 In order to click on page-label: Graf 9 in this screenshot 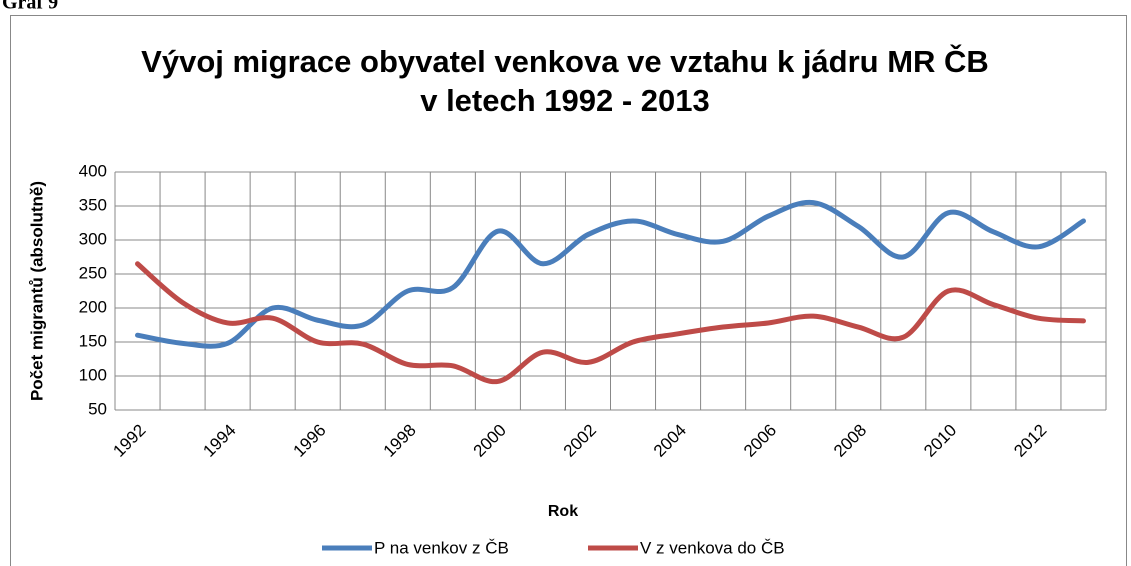, I will do `click(30, 7)`.